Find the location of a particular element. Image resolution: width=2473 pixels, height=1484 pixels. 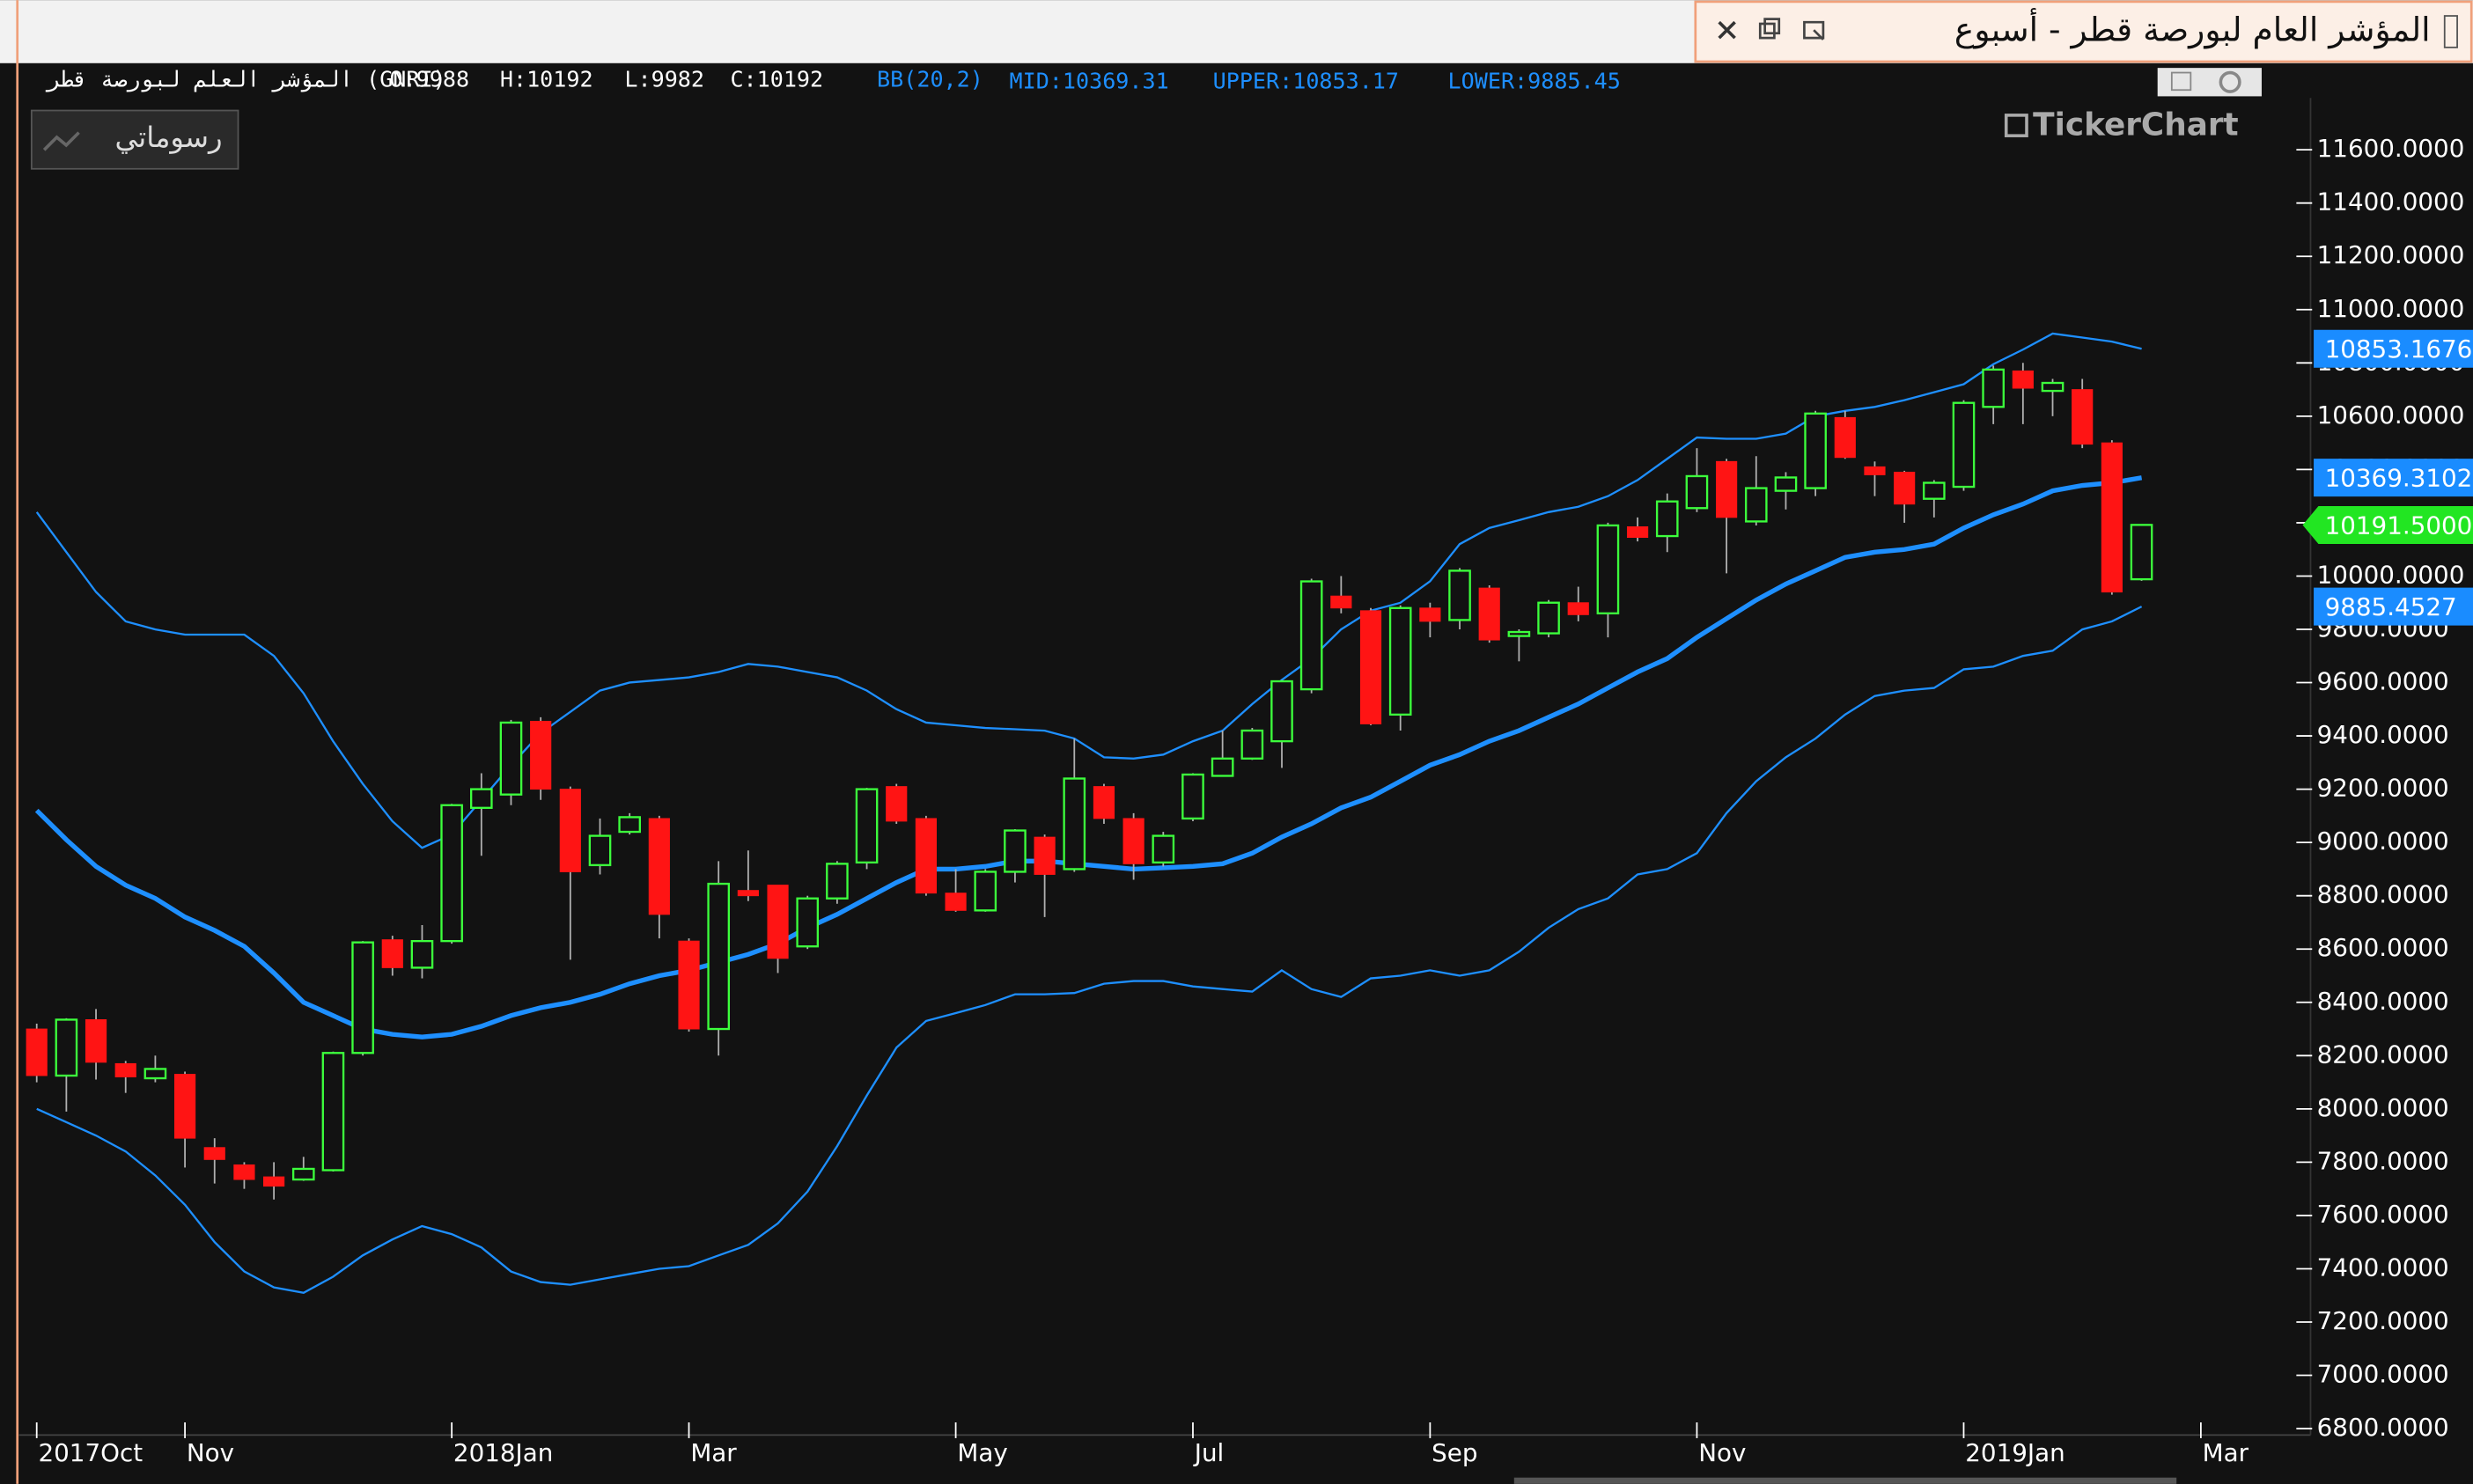

scrollbar is located at coordinates (1845, 1480).